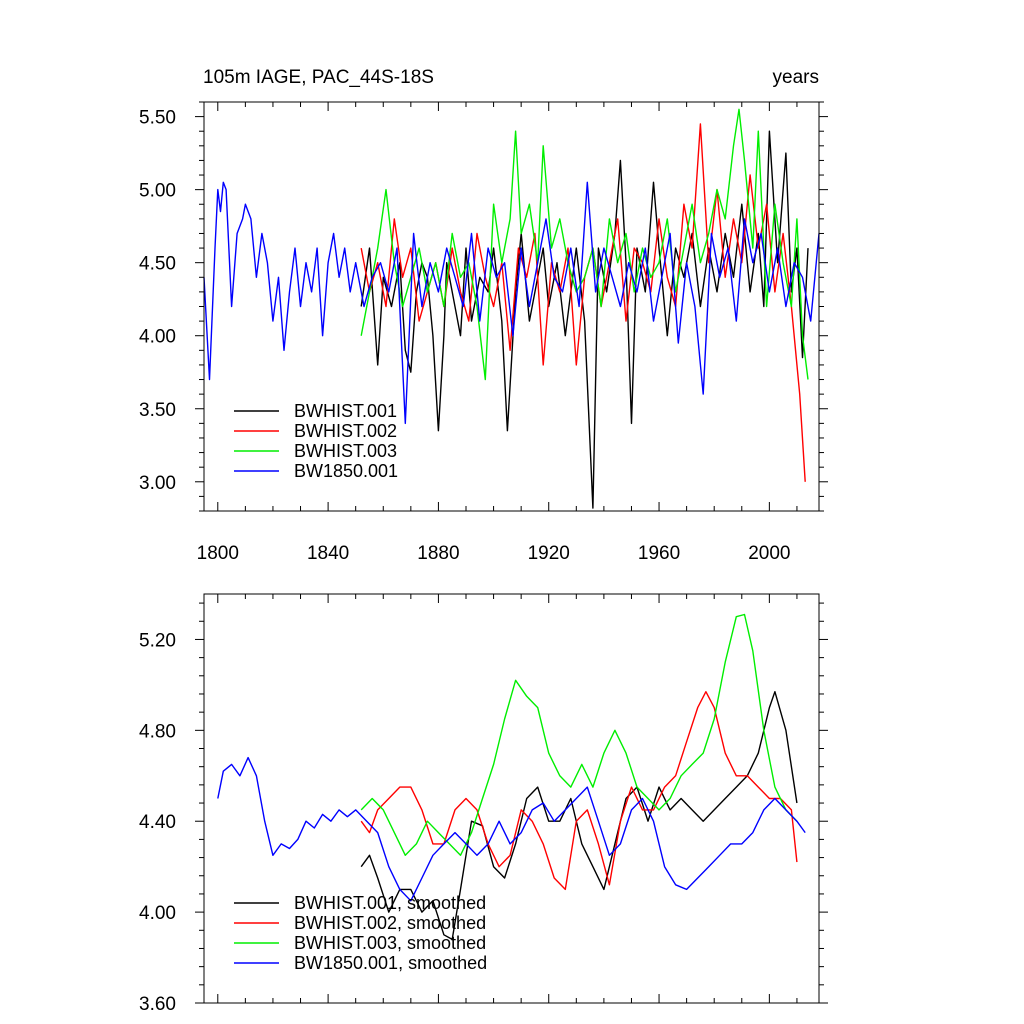 Image resolution: width=1024 pixels, height=1024 pixels. I want to click on x-tick-label: 2000, so click(769, 553).